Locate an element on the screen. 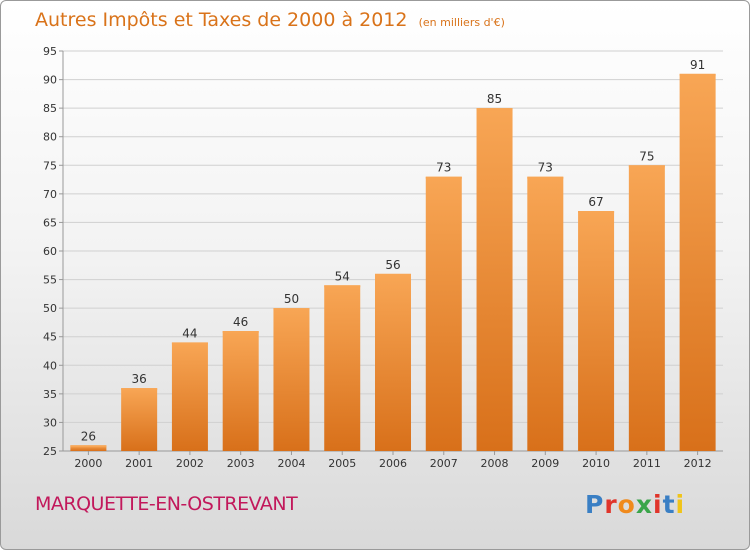 Image resolution: width=750 pixels, height=550 pixels. bar-2010 is located at coordinates (596, 331).